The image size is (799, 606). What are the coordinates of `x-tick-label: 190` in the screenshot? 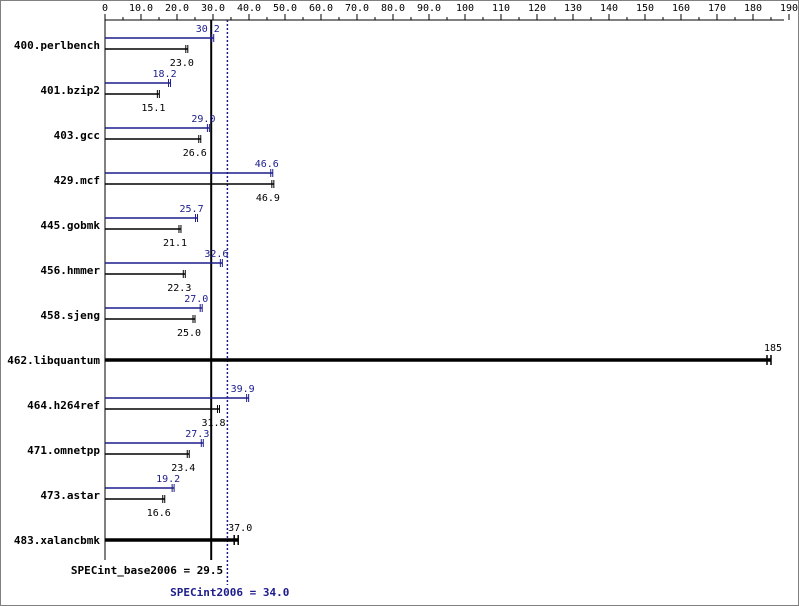 It's located at (789, 8).